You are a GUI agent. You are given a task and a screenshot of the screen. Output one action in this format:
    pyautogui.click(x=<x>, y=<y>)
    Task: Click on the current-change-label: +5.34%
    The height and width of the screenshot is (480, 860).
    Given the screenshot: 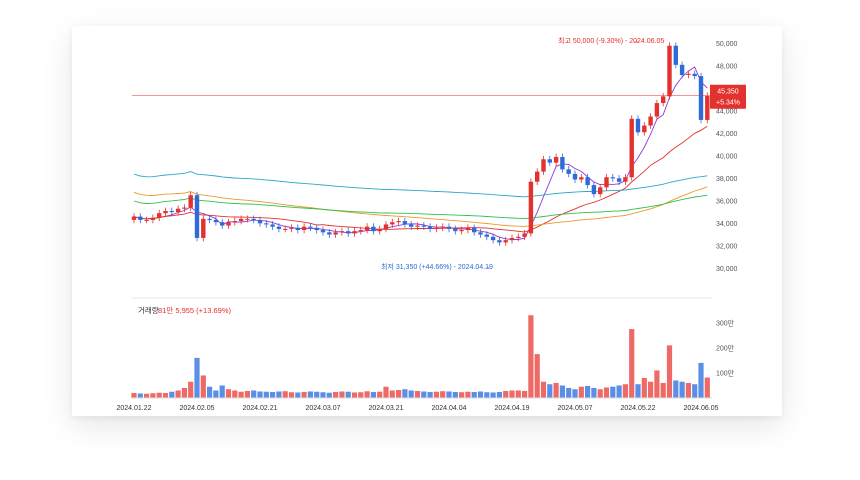 What is the action you would take?
    pyautogui.click(x=728, y=102)
    